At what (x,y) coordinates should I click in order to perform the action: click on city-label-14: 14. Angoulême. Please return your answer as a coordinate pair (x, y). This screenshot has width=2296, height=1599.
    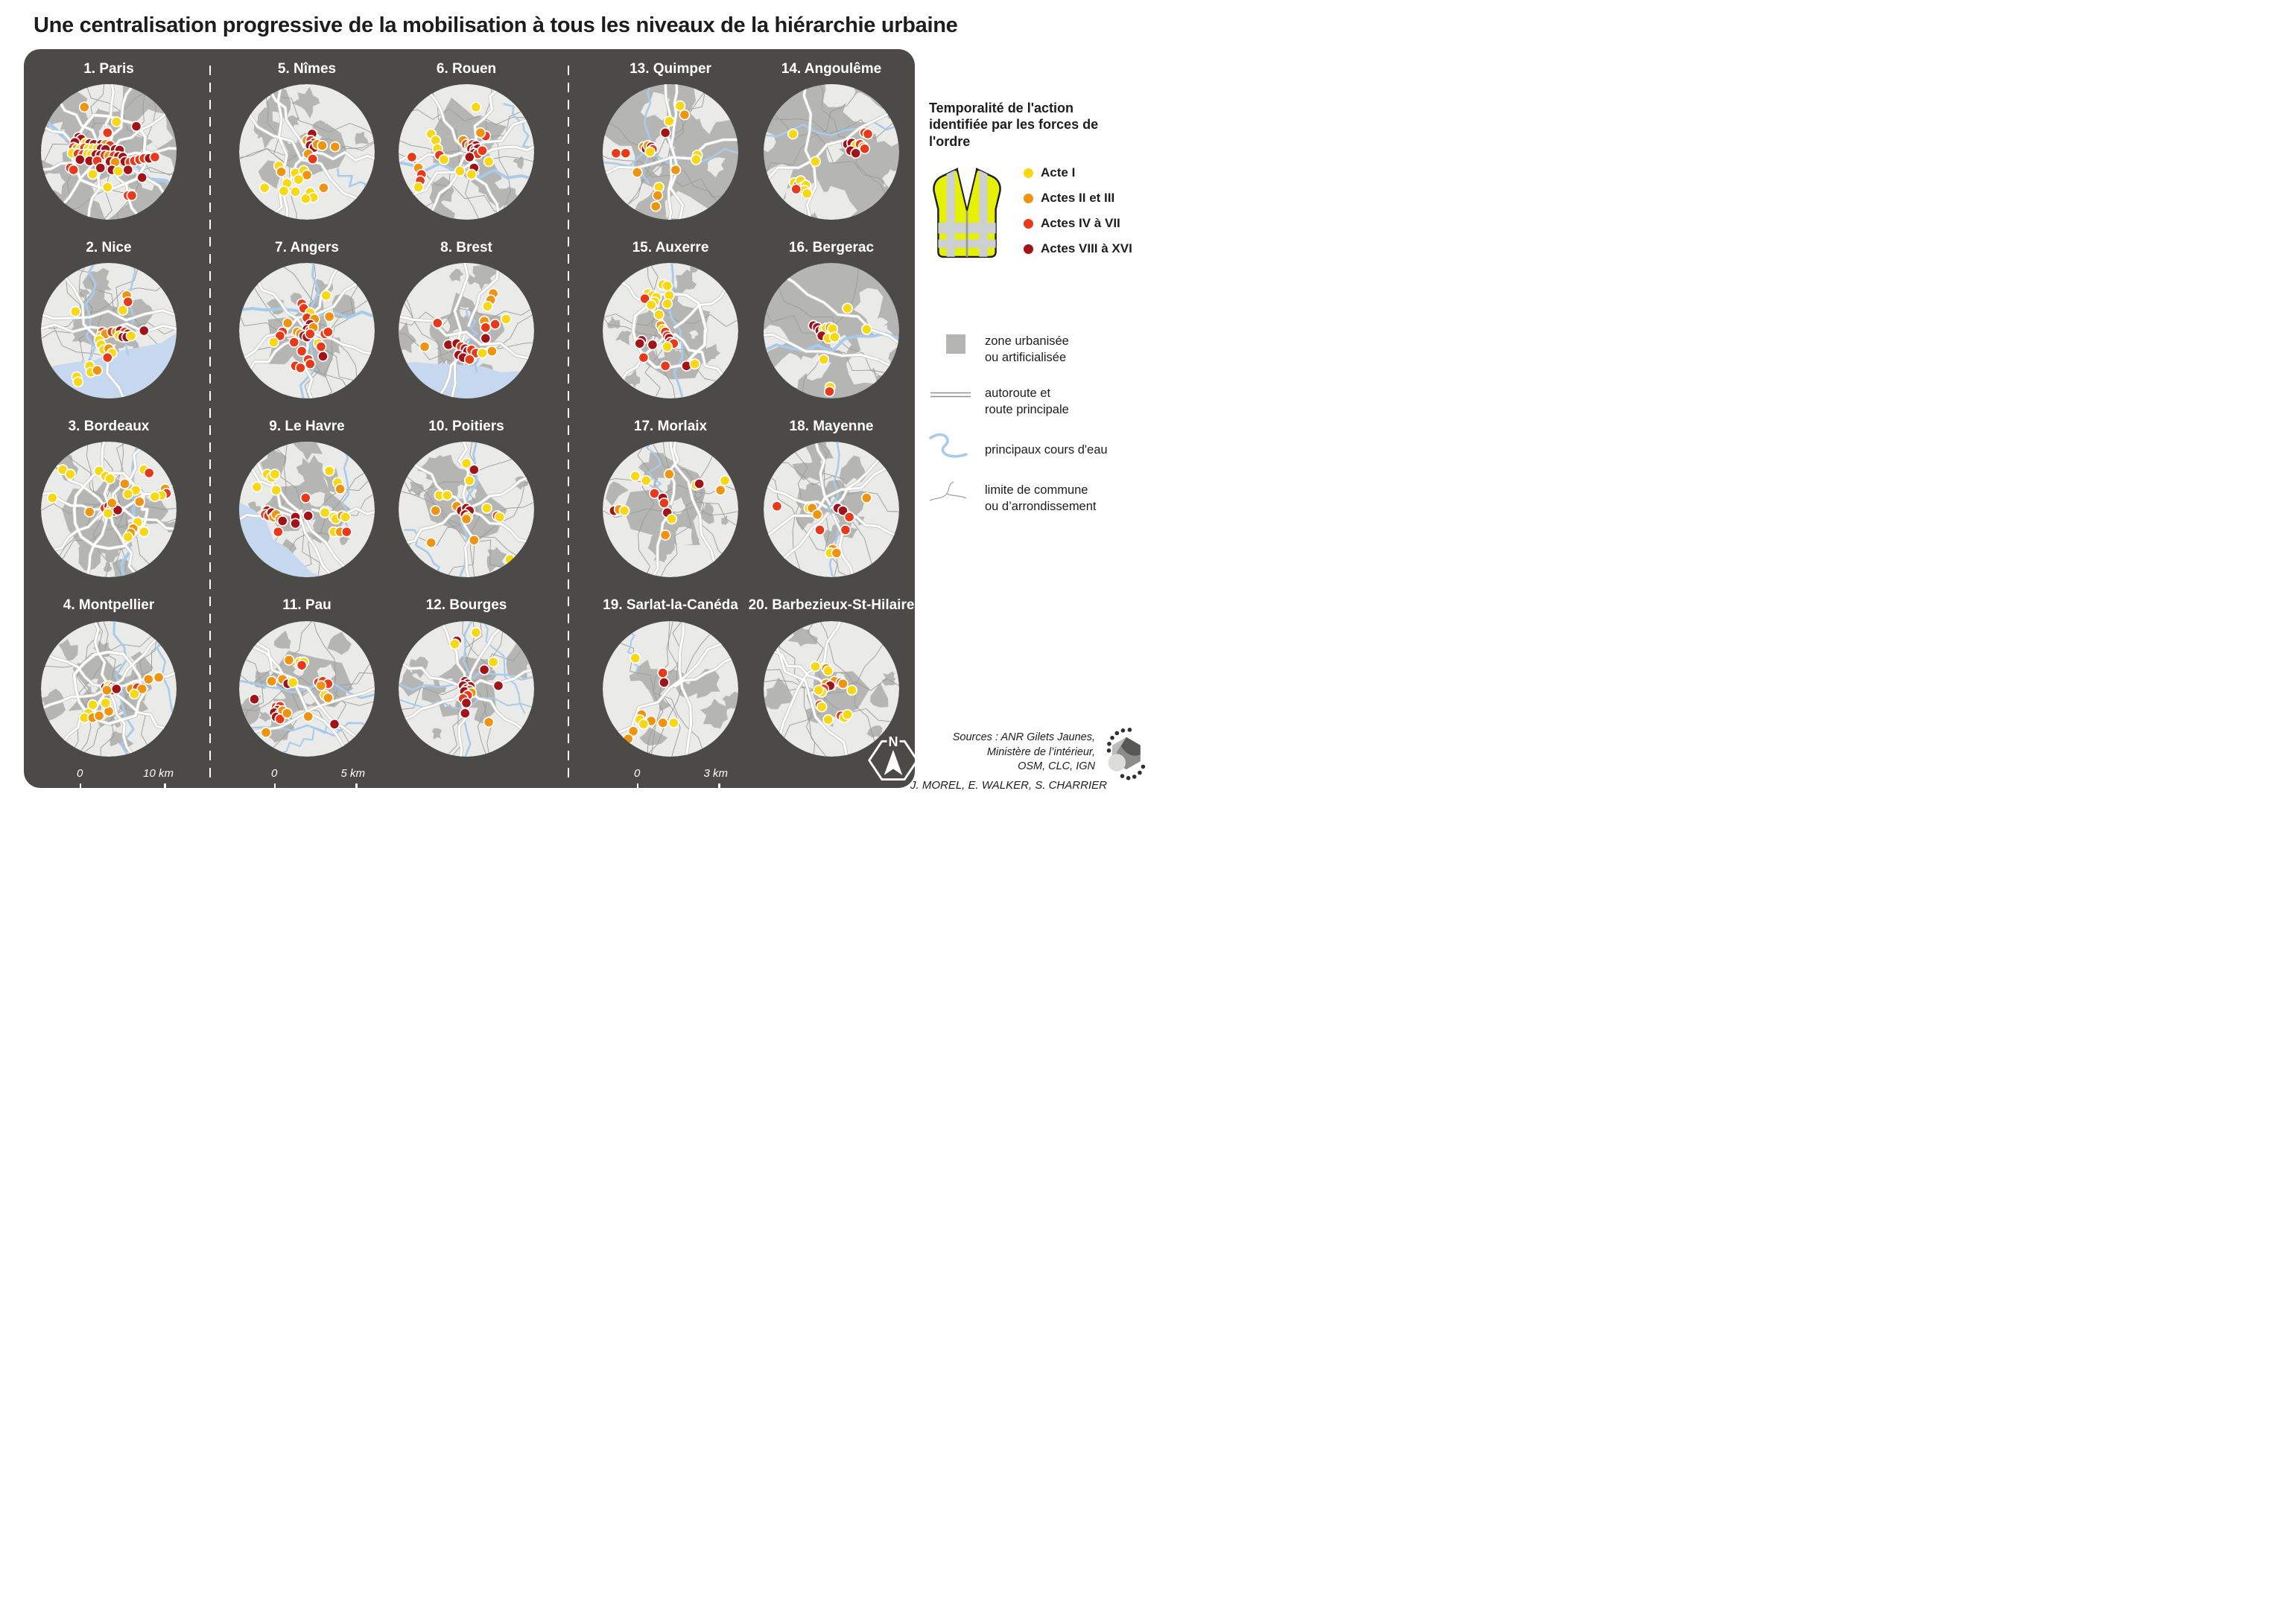
    Looking at the image, I should click on (831, 69).